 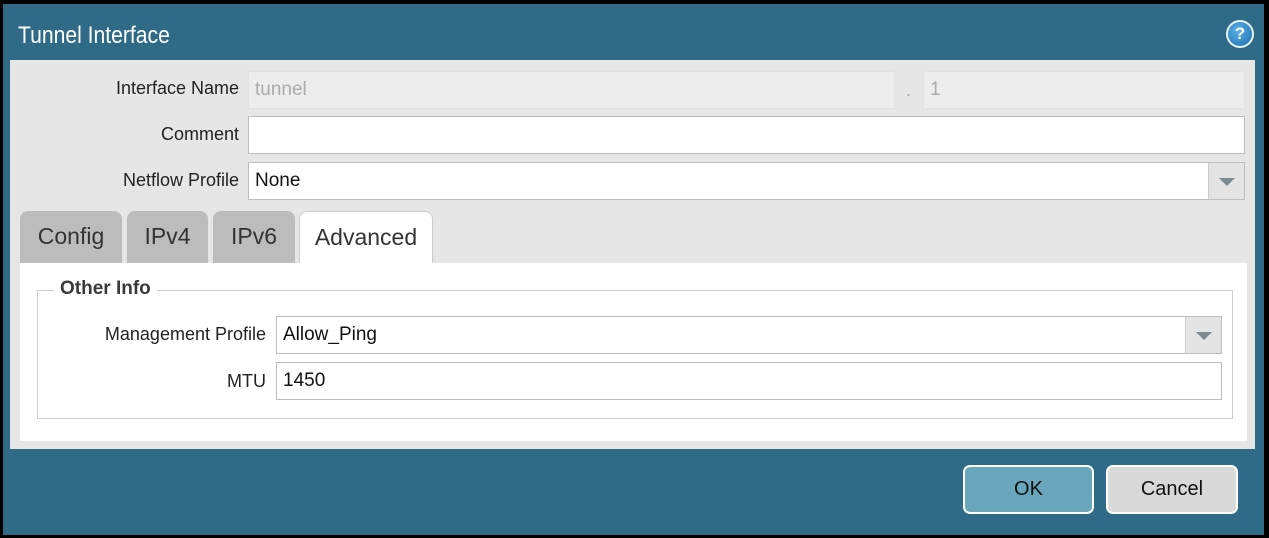 What do you see at coordinates (1084, 90) in the screenshot?
I see `interface-suffix-input: 1` at bounding box center [1084, 90].